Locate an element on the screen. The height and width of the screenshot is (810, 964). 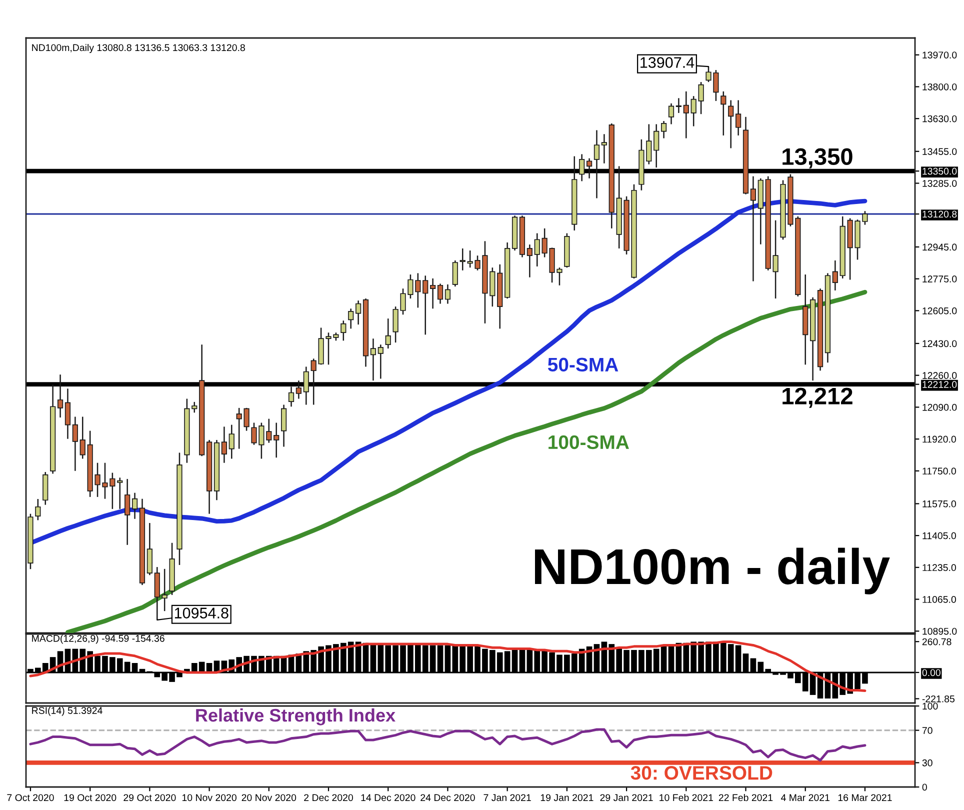
y-tick-label: 11920.0 is located at coordinates (939, 439).